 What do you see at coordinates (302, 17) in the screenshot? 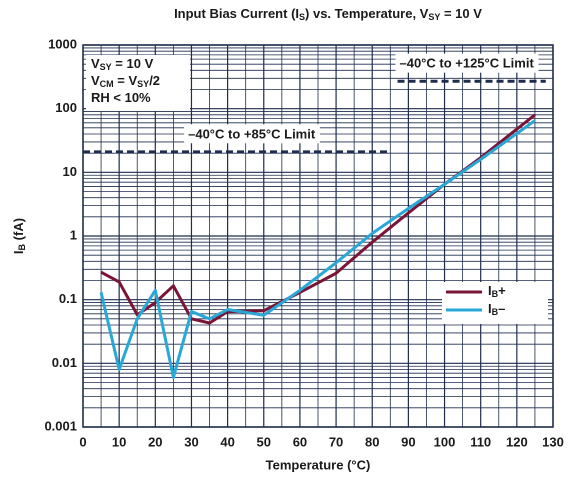
I see `chart-title-part: S` at bounding box center [302, 17].